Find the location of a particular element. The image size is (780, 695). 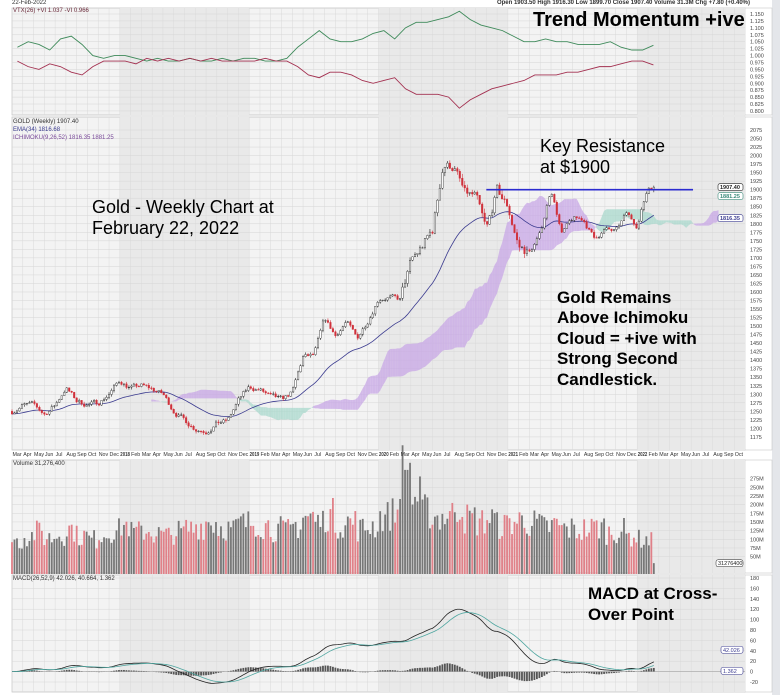

y-tick-label: 160 is located at coordinates (754, 589).